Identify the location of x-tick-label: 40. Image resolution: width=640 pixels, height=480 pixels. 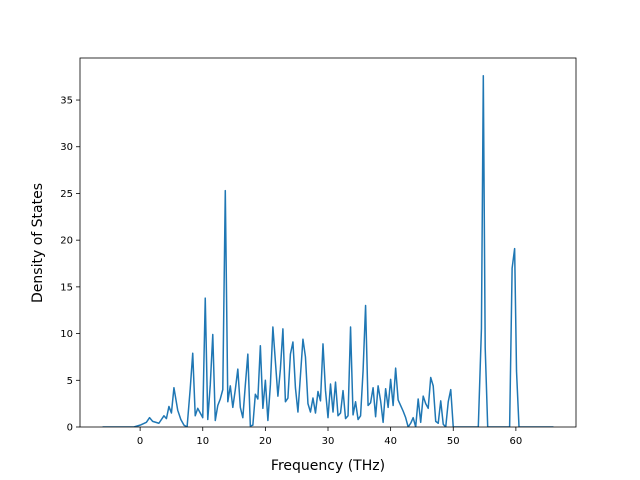
(390, 441).